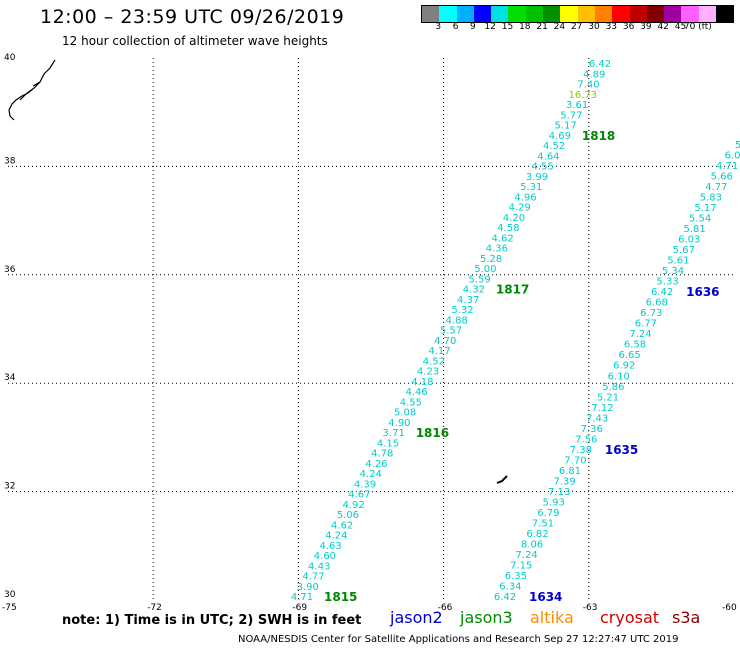 The image size is (740, 650). Describe the element at coordinates (629, 355) in the screenshot. I see `swh-value: 6.65` at that location.